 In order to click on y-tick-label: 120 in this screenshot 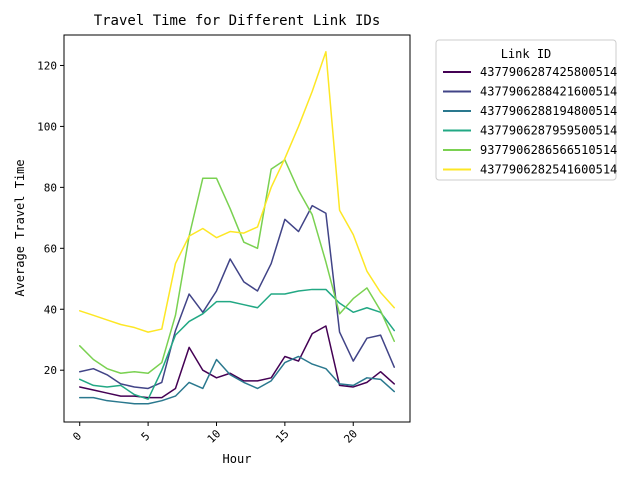, I will do `click(47, 65)`.